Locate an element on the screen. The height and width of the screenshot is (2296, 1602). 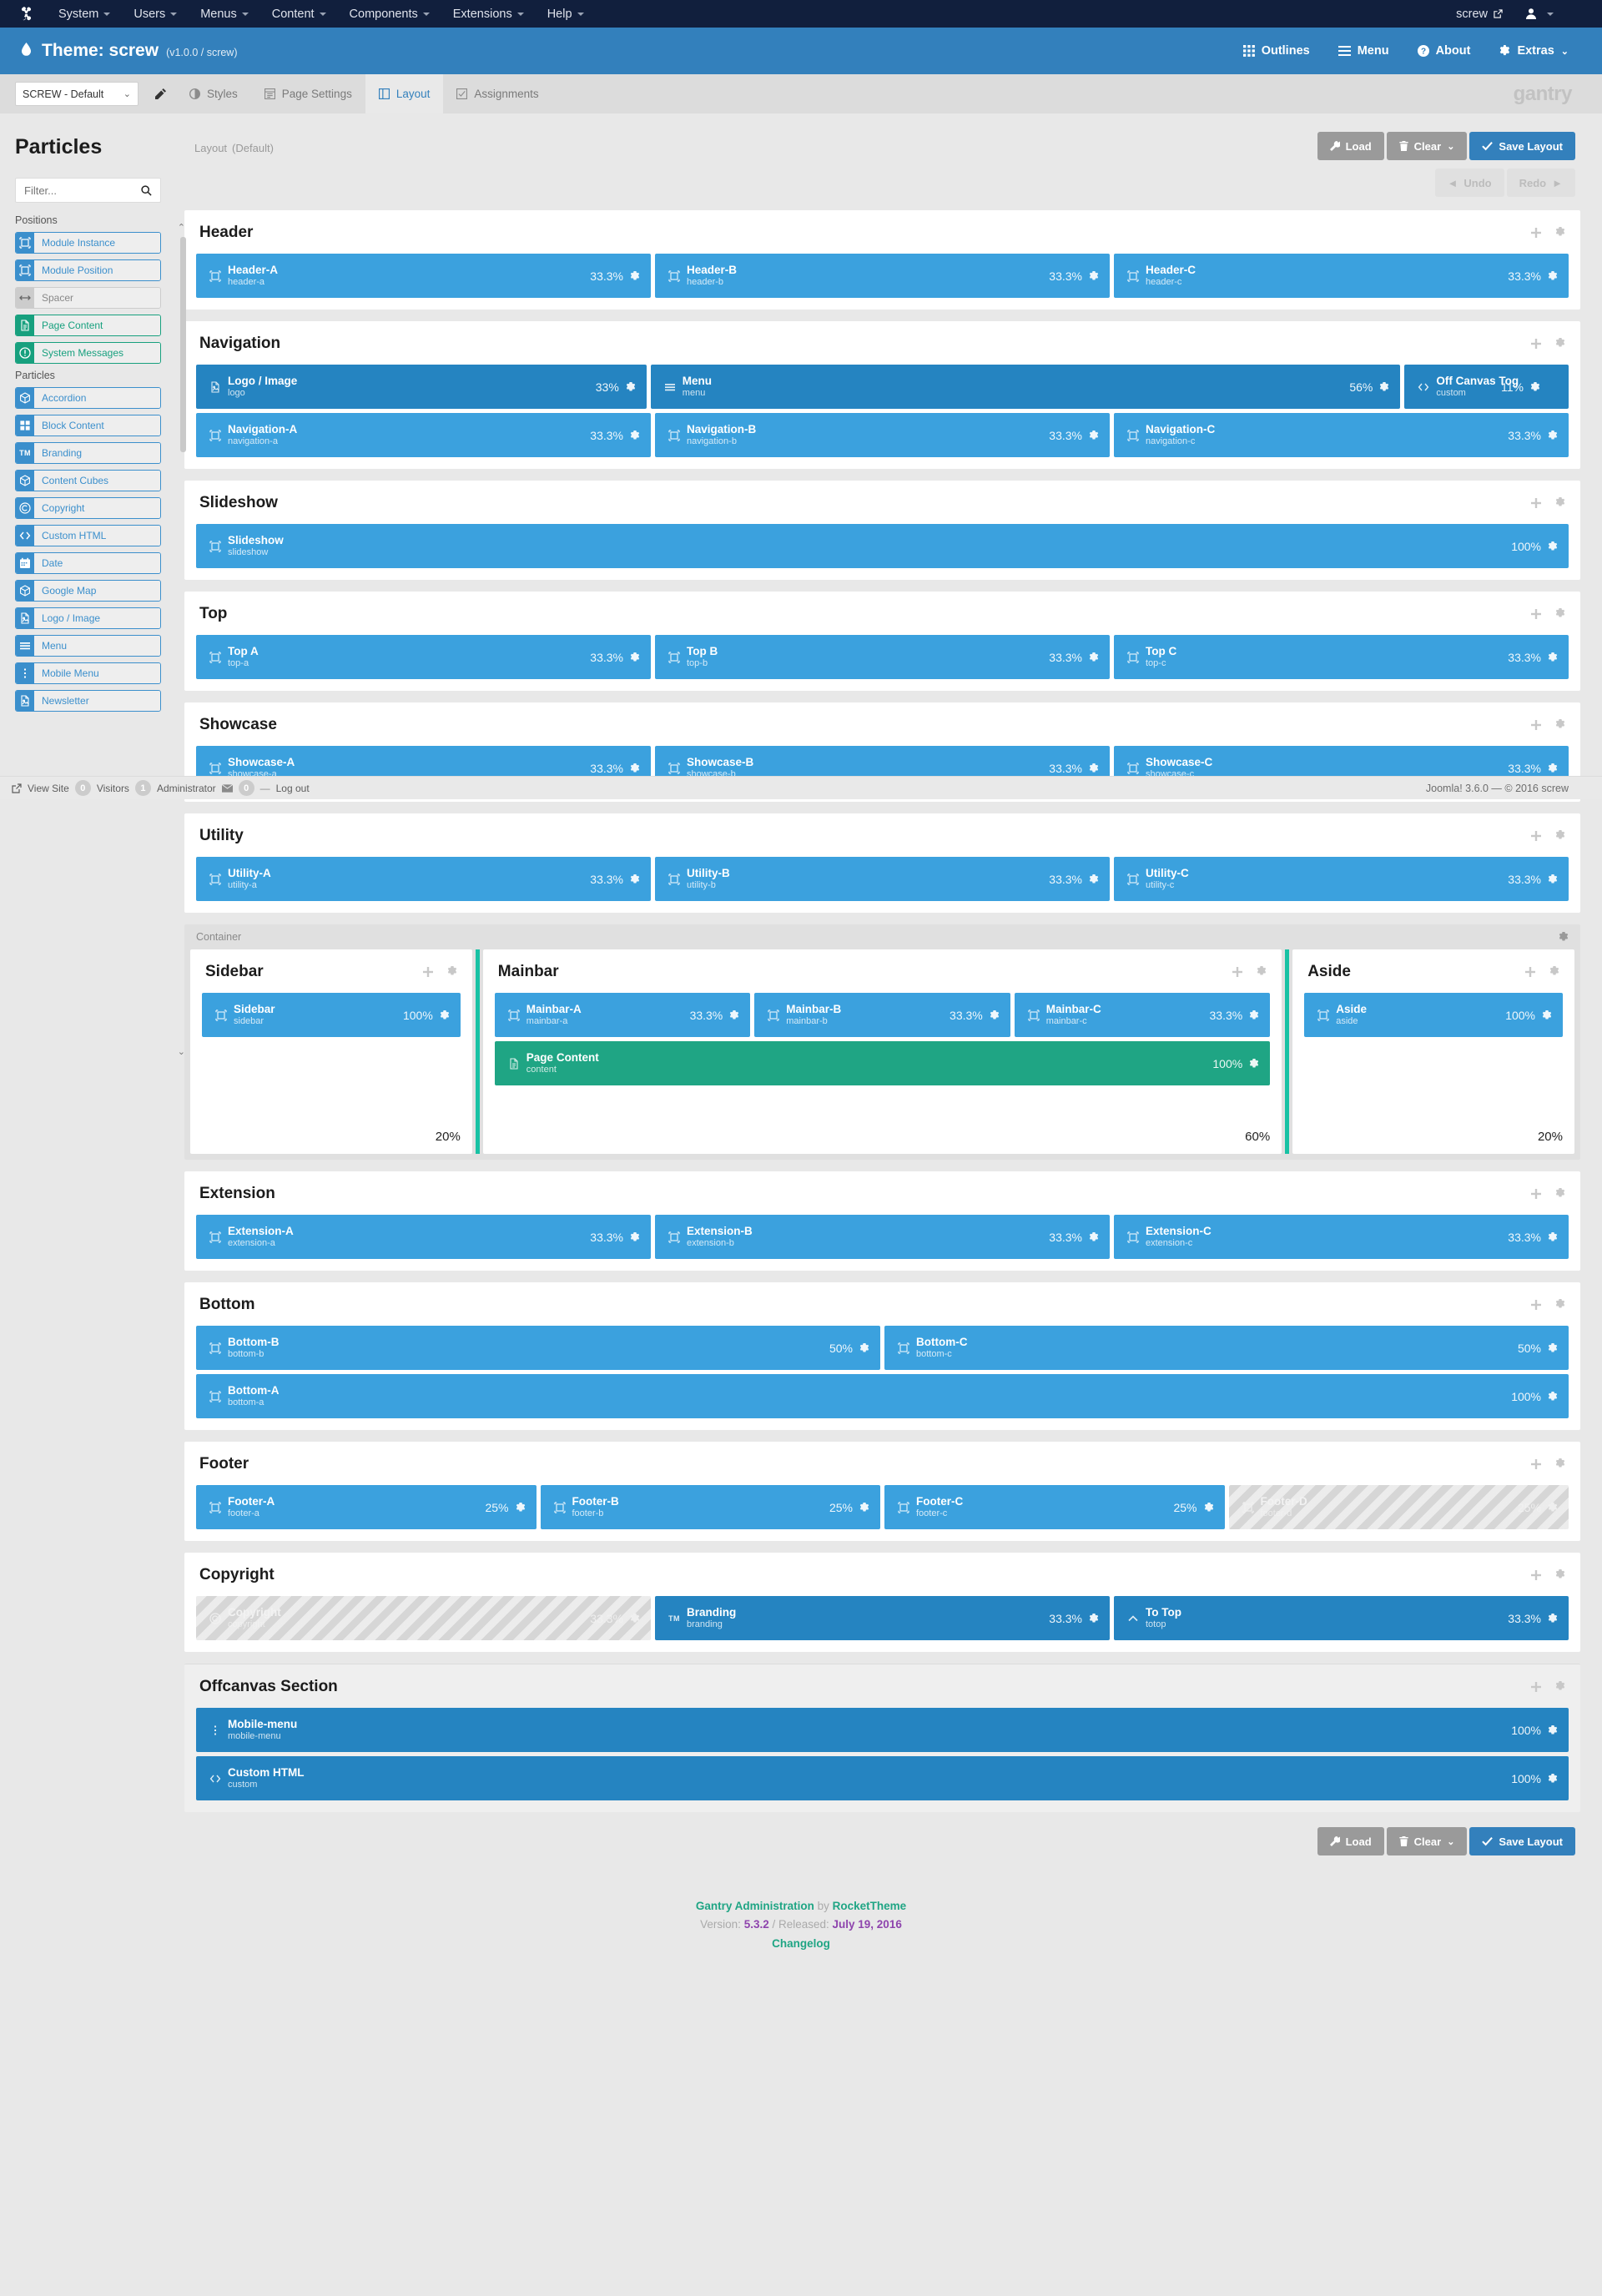
pencil-icon is located at coordinates (160, 93).